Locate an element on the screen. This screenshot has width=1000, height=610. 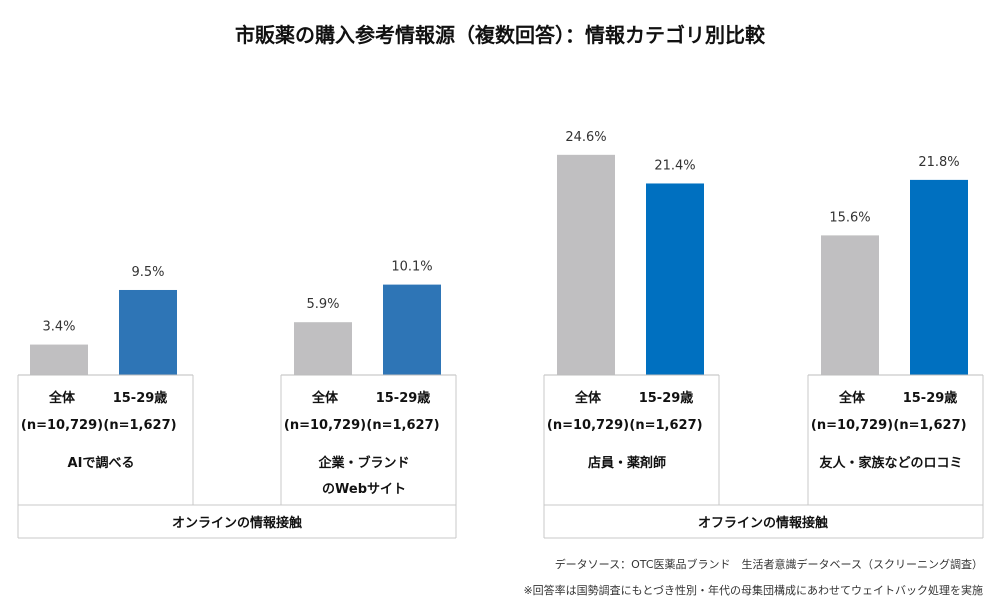
value-label: 24.6% is located at coordinates (585, 137).